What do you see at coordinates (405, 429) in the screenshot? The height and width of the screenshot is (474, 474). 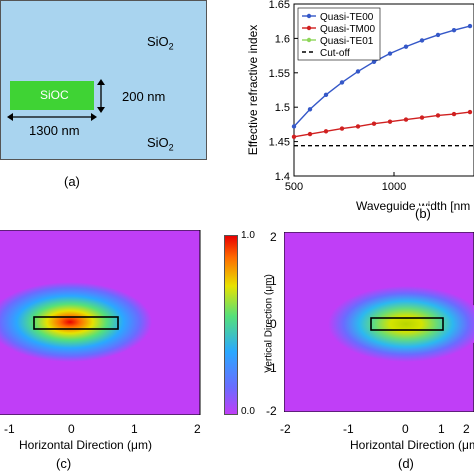 I see `d-xtick-0: 0` at bounding box center [405, 429].